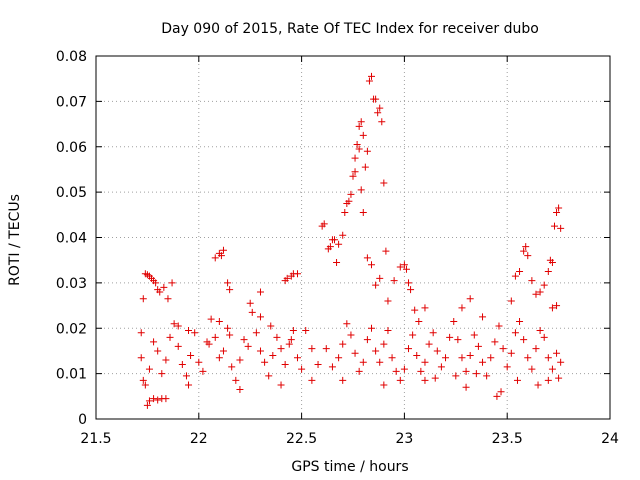 The height and width of the screenshot is (480, 640). Describe the element at coordinates (71, 193) in the screenshot. I see `y-tick-label: 0.05` at that location.